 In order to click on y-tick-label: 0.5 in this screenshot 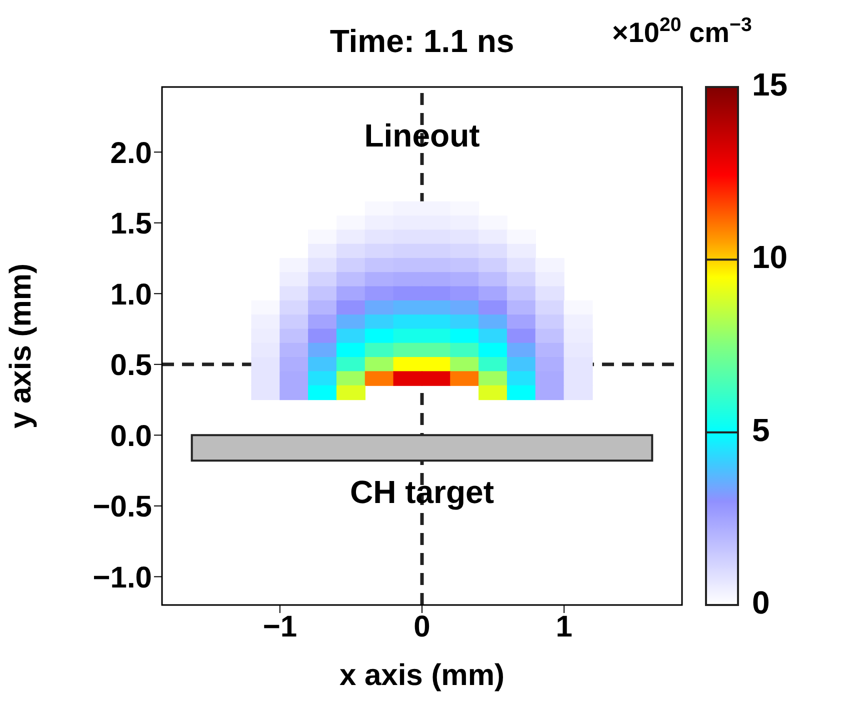, I will do `click(131, 365)`.